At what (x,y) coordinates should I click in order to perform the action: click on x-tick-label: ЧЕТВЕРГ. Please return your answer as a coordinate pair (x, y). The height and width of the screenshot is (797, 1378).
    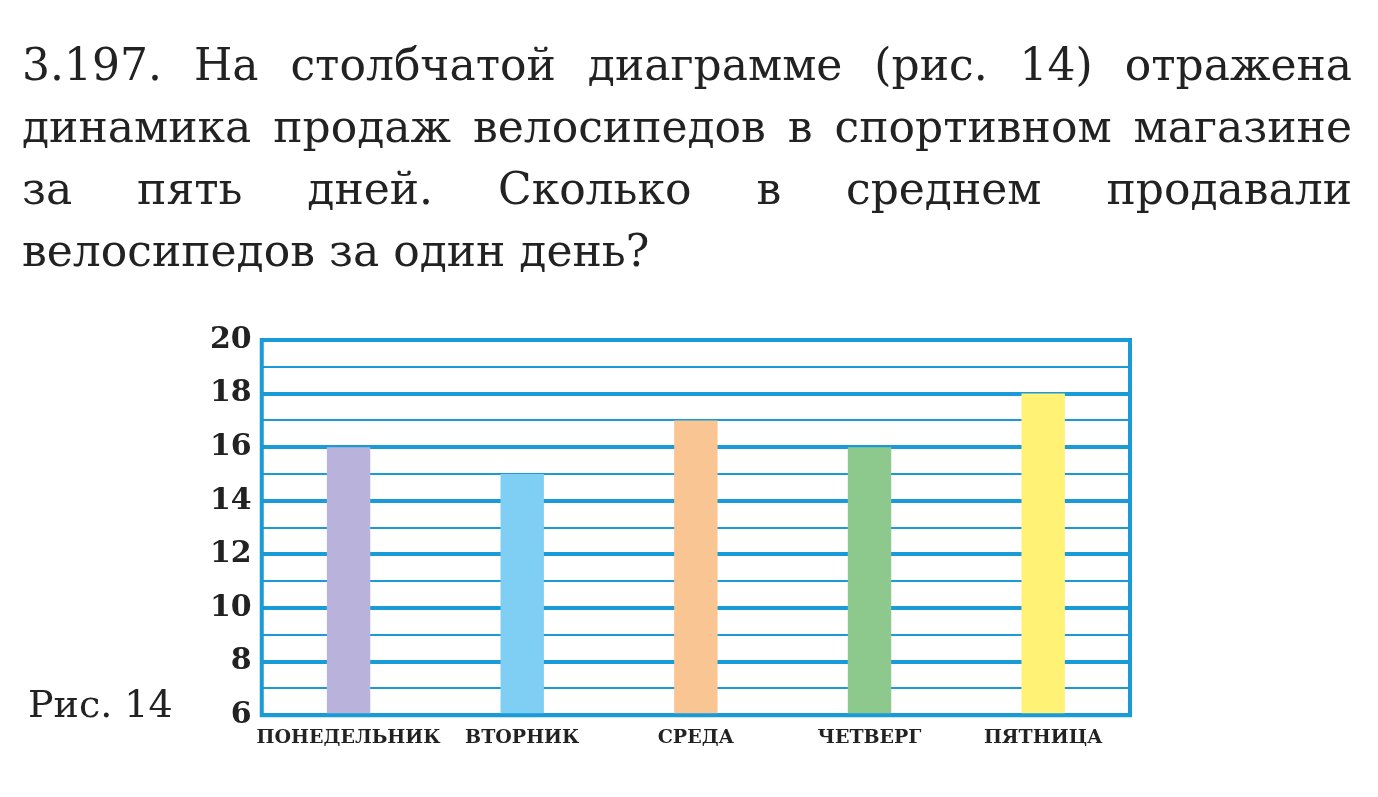
    Looking at the image, I should click on (869, 735).